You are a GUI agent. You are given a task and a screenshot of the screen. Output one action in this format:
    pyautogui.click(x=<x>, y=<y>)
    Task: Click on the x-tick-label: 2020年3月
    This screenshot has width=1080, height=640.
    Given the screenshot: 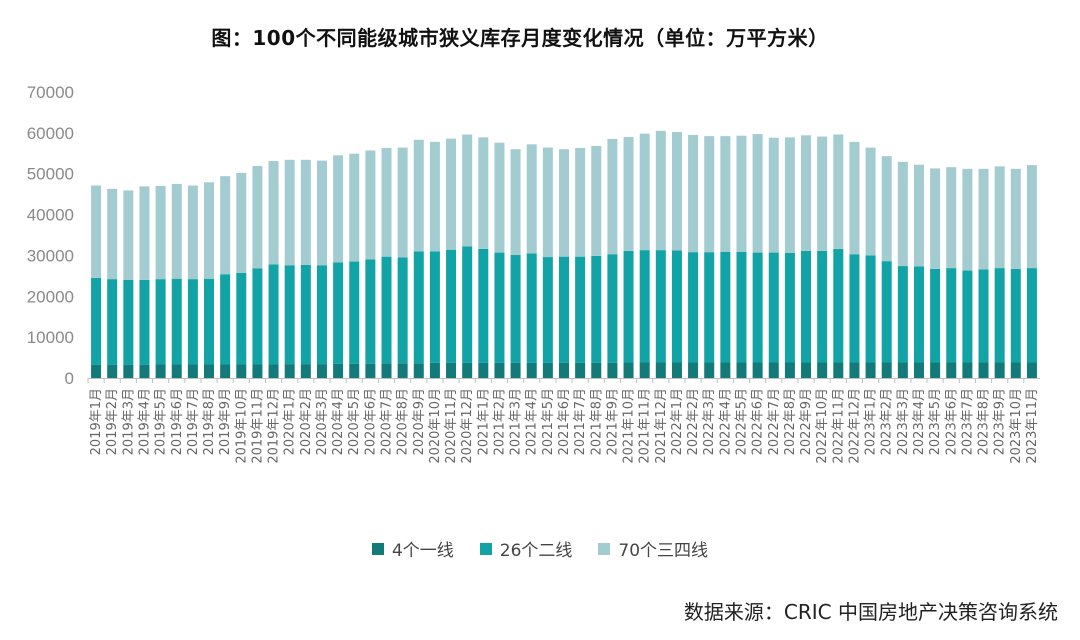 What is the action you would take?
    pyautogui.click(x=322, y=421)
    